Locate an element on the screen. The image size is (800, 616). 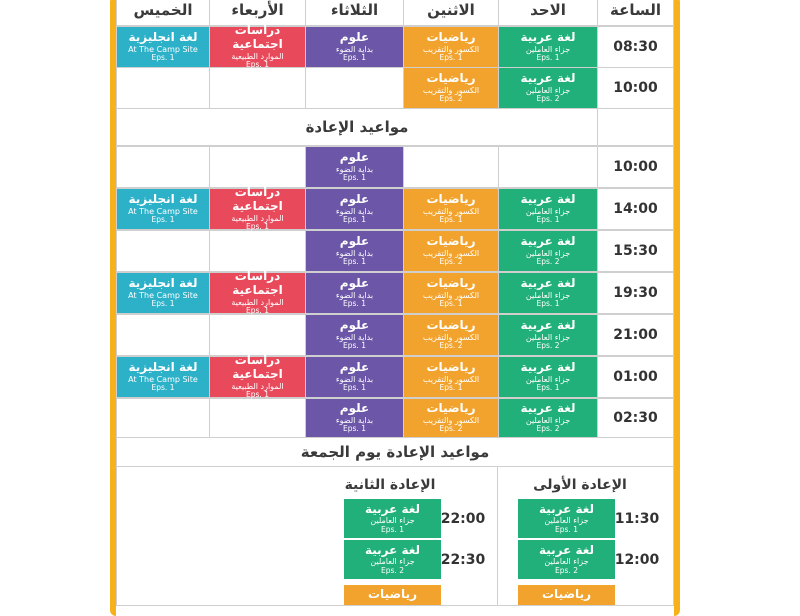
header-label: الاثنين is located at coordinates (451, 10).